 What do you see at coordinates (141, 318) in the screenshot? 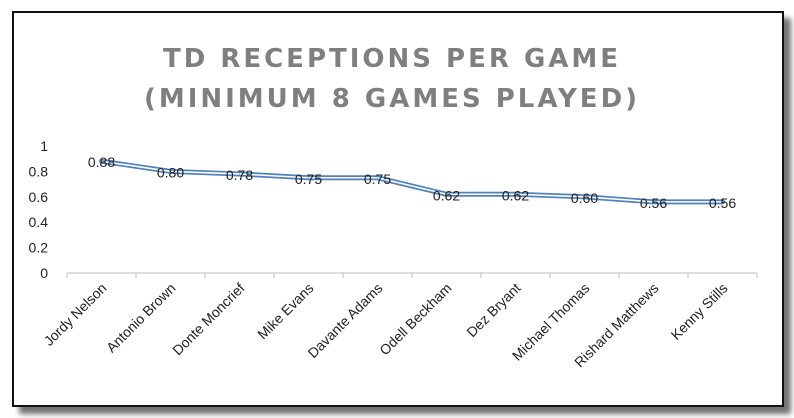
I see `x-tick-label: Antonio Brown` at bounding box center [141, 318].